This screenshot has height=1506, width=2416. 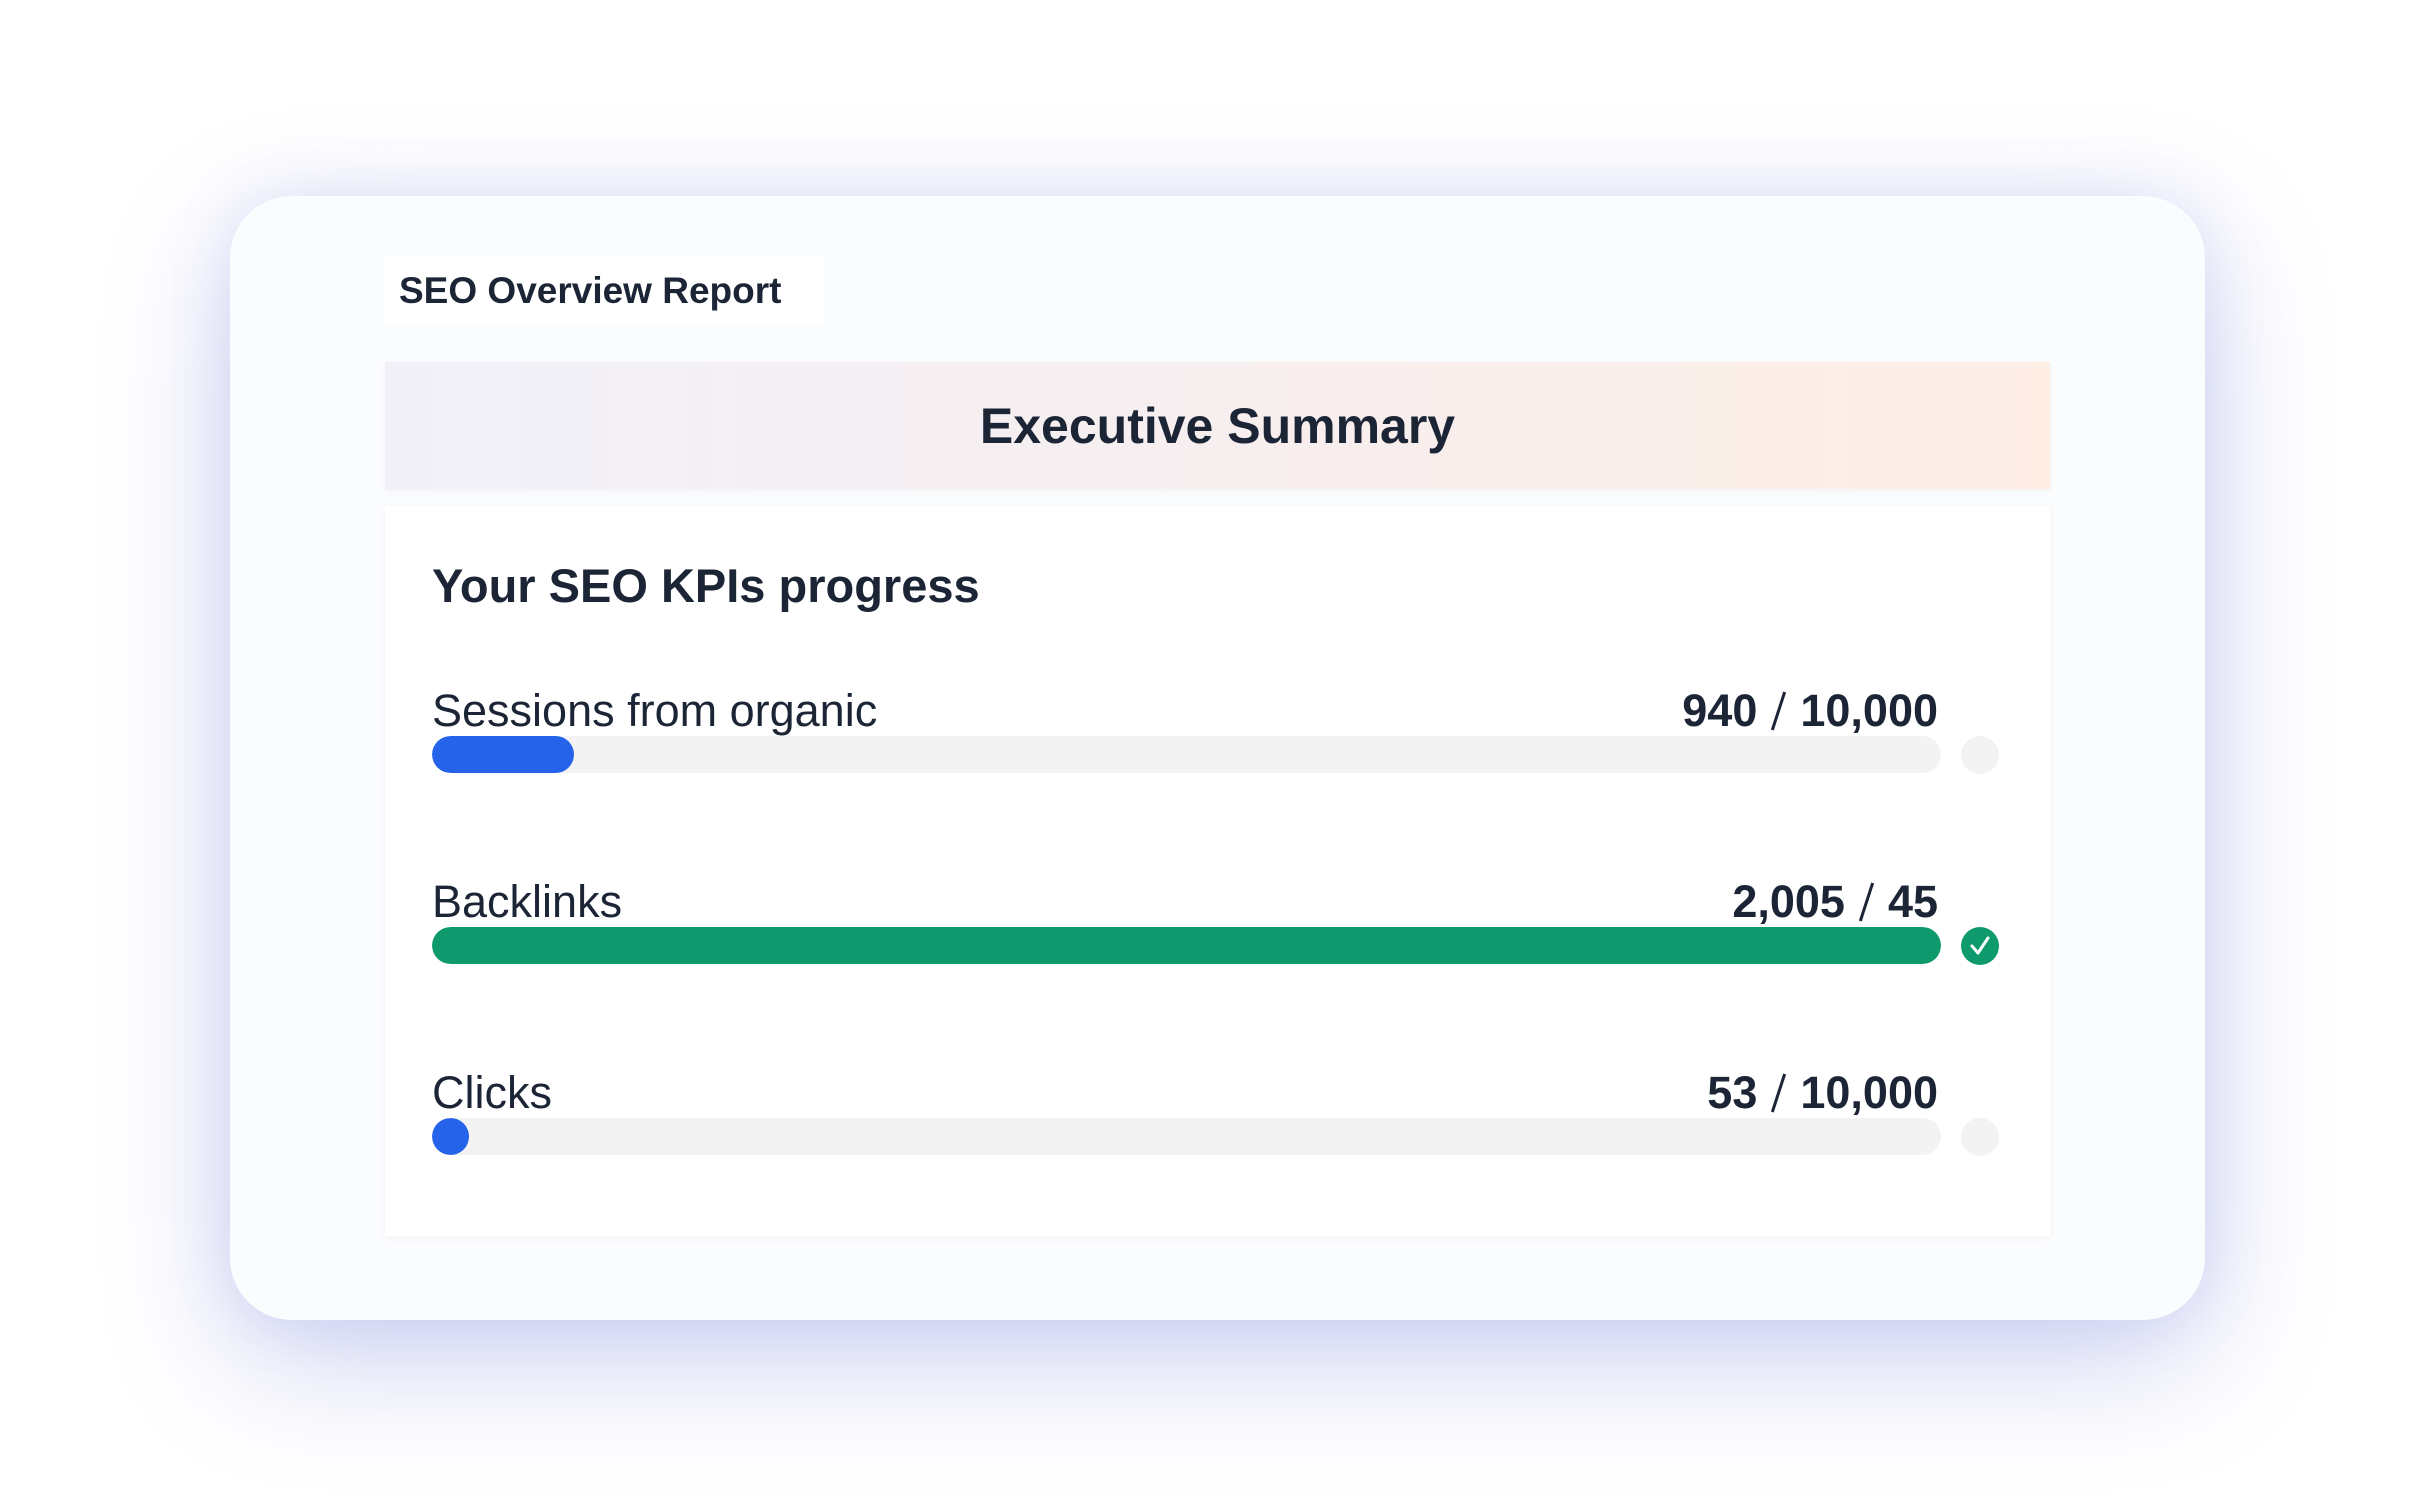 I want to click on kpi-value: 940 10,000, so click(x=1810, y=711).